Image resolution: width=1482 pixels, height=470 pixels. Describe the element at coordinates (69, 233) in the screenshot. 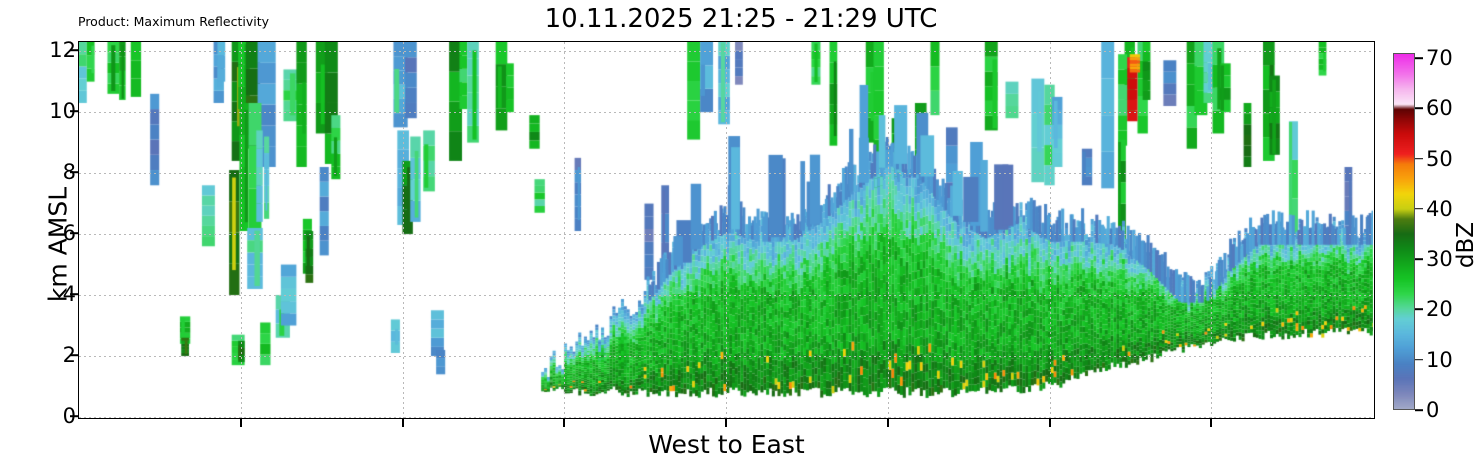

I see `y-axis-tick-label: 6` at that location.